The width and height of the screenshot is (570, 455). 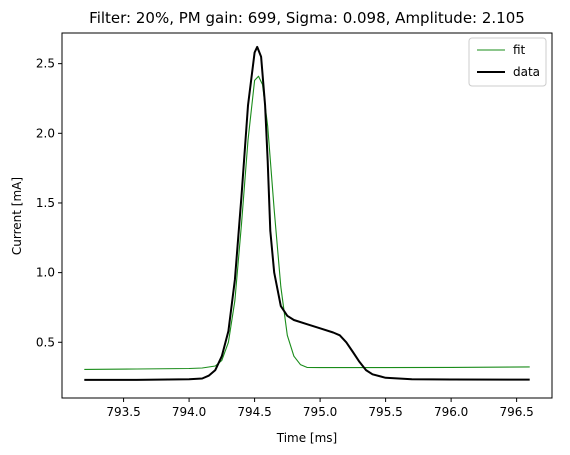 I want to click on x-tick-label: 796.0, so click(x=451, y=412).